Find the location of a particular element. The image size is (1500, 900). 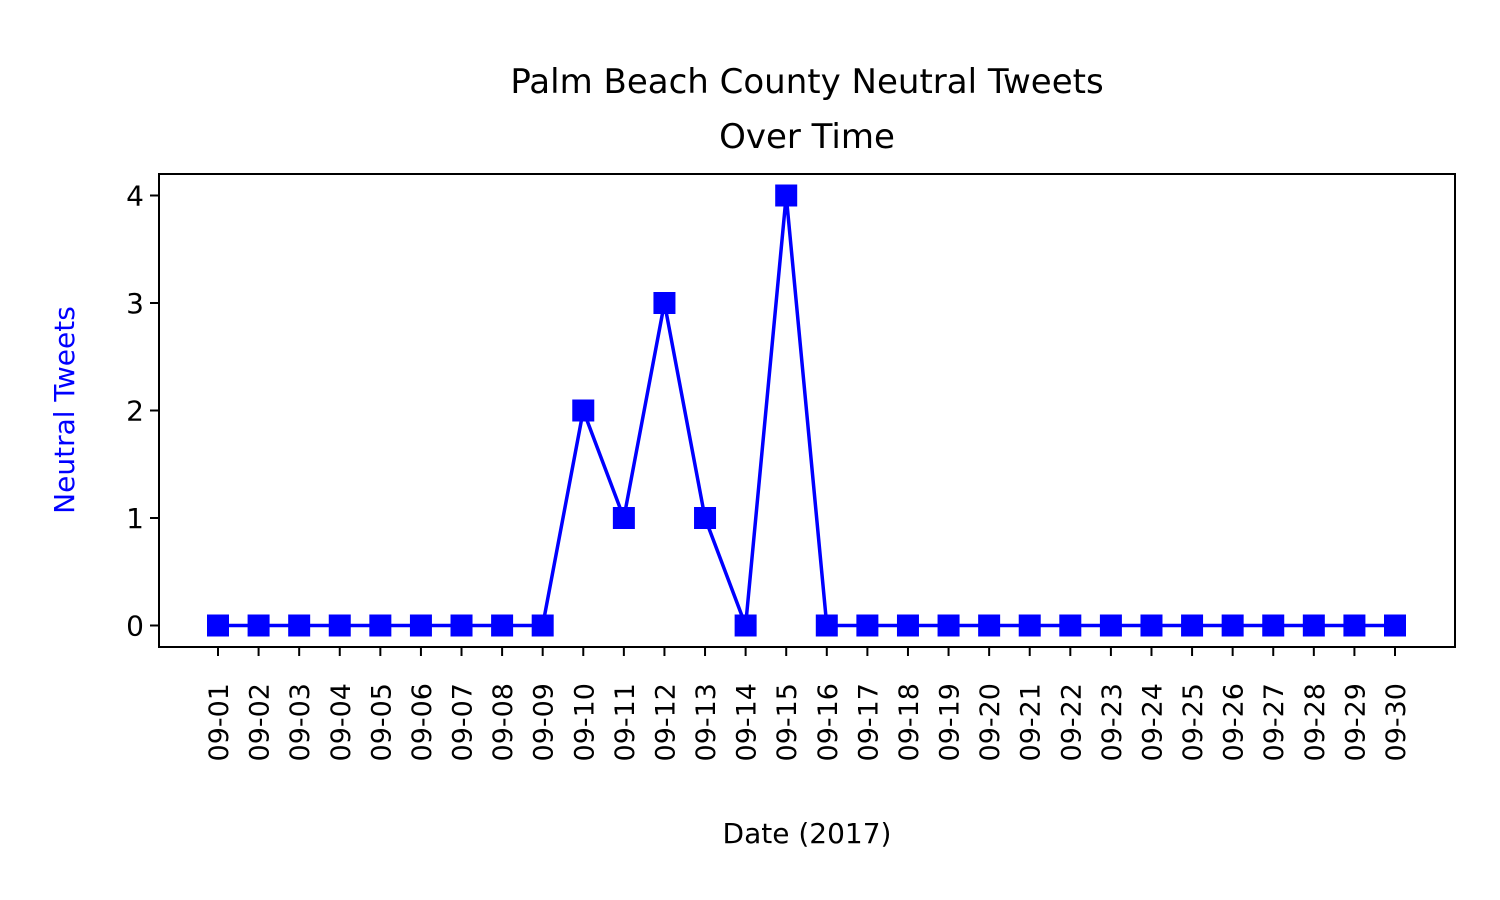

x-tick-label: 09-01 is located at coordinates (219, 722).